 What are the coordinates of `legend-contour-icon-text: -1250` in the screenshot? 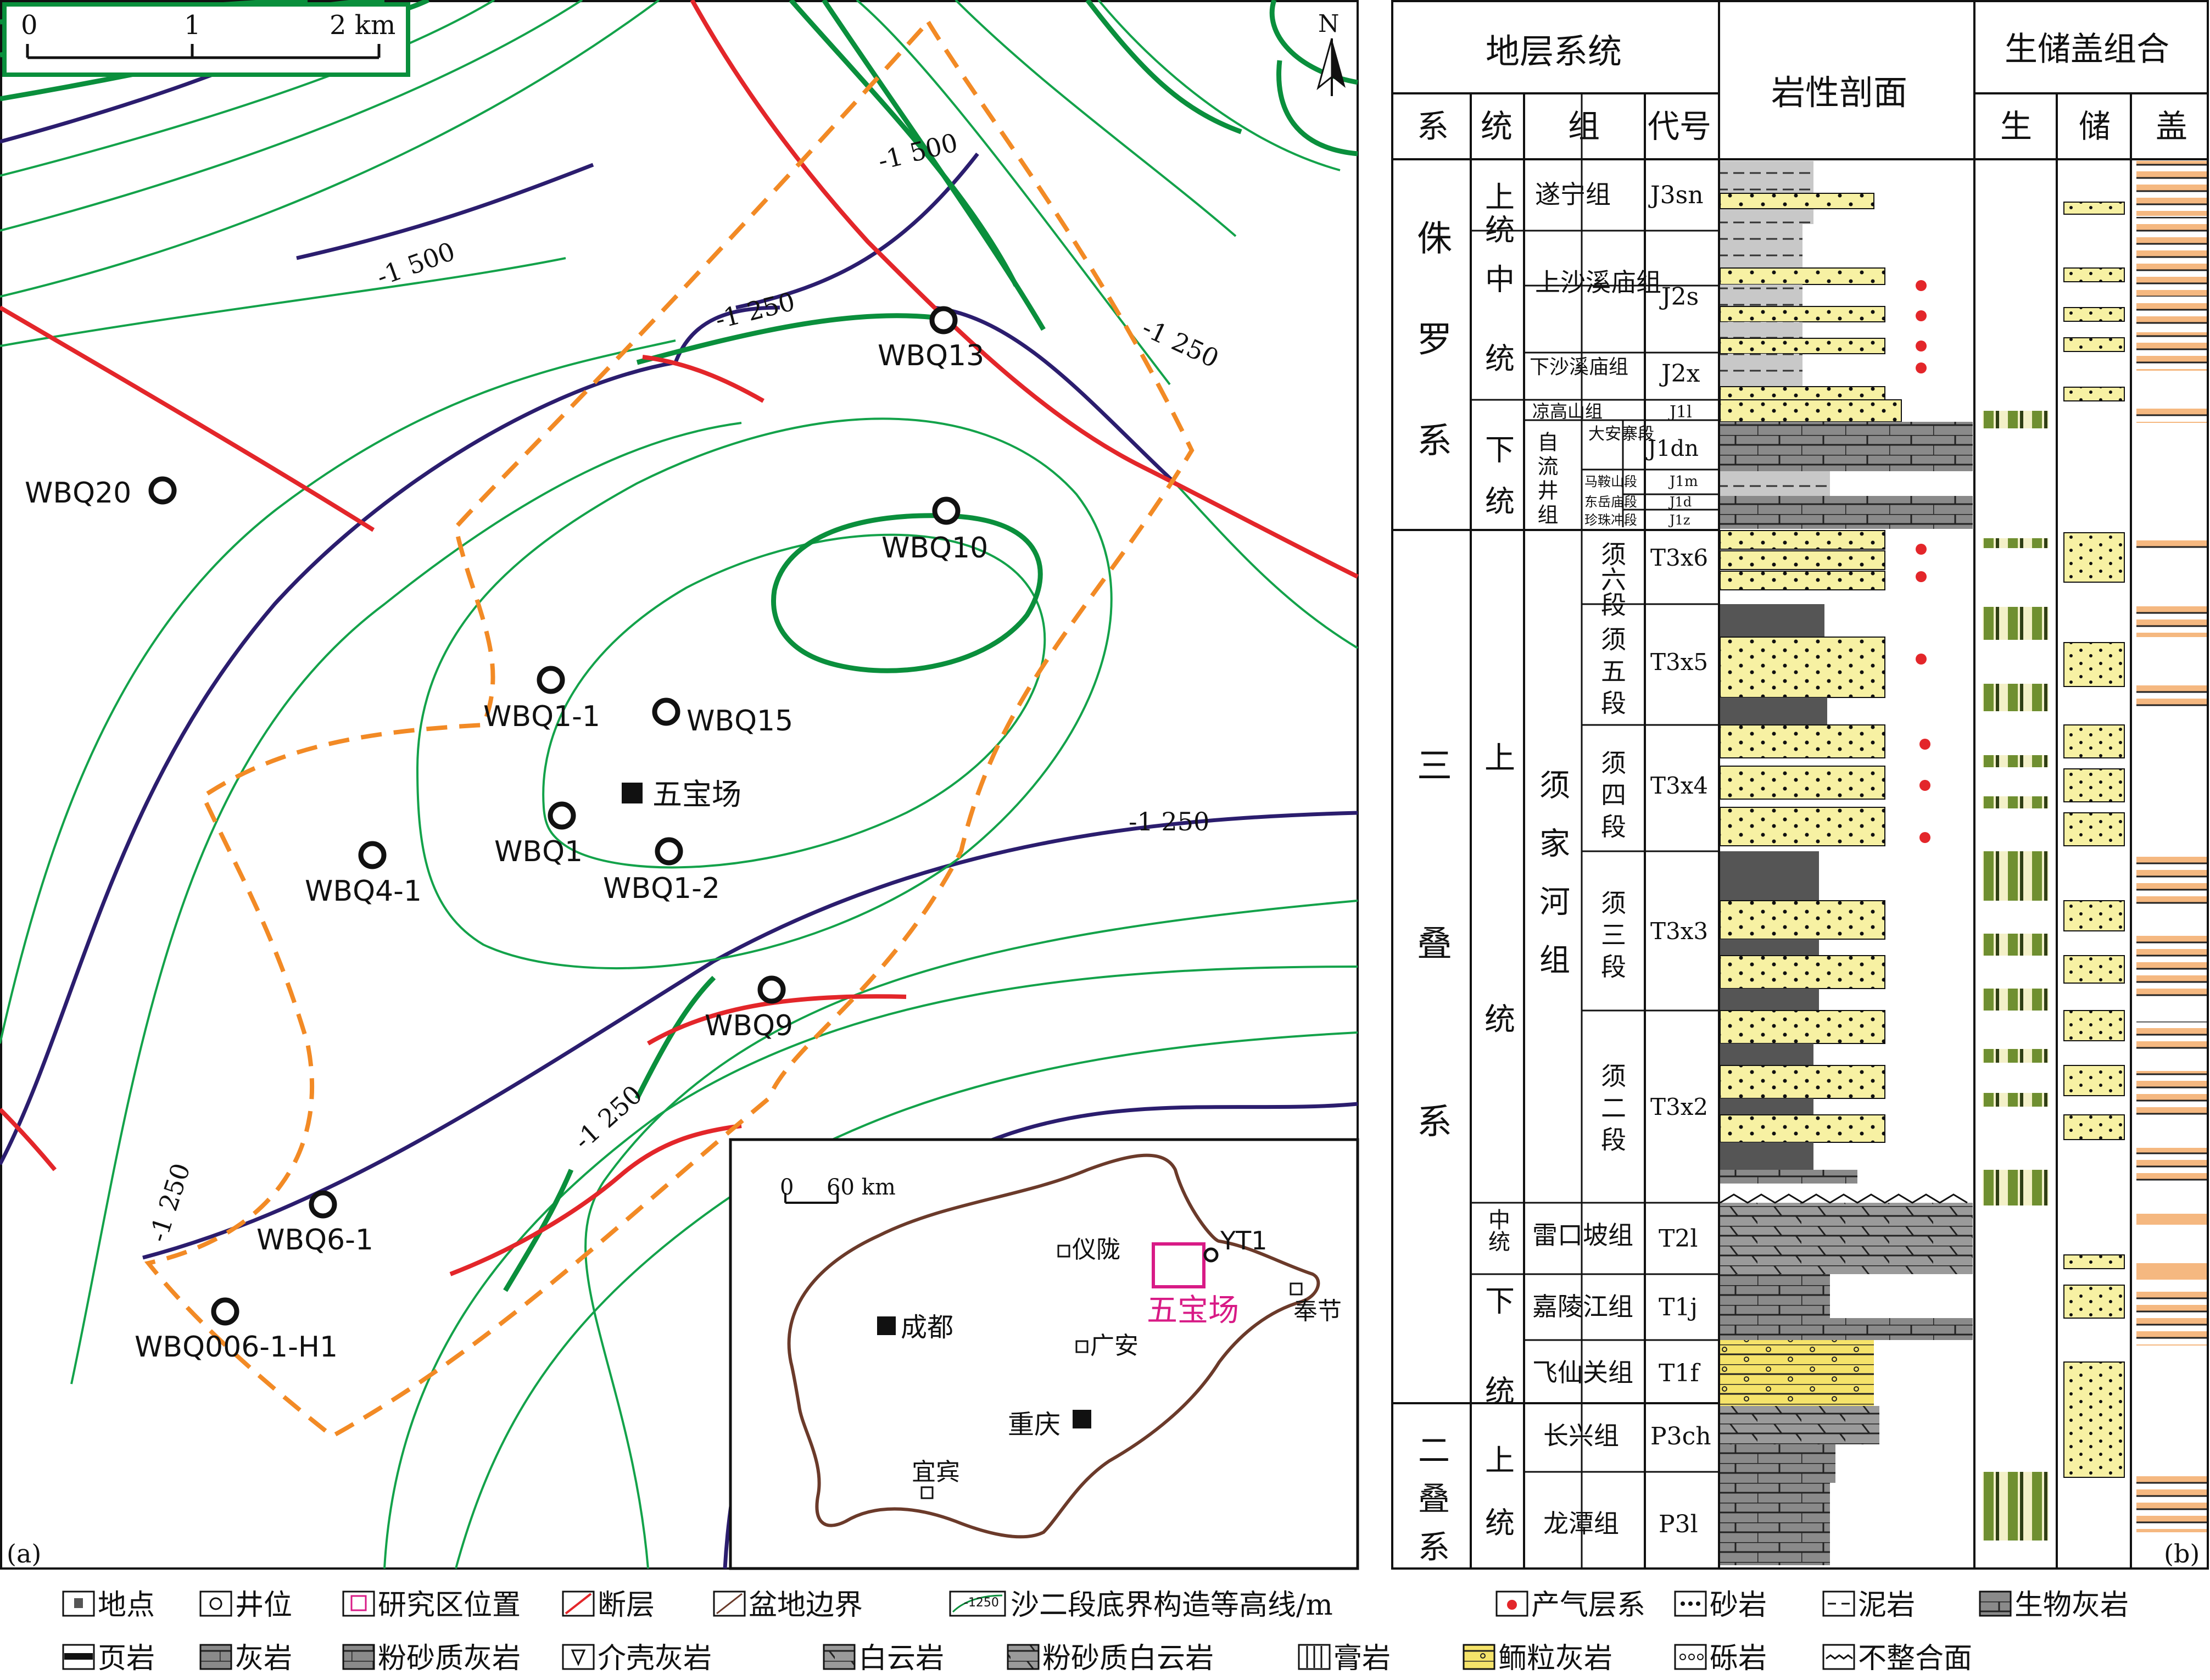 It's located at (981, 1603).